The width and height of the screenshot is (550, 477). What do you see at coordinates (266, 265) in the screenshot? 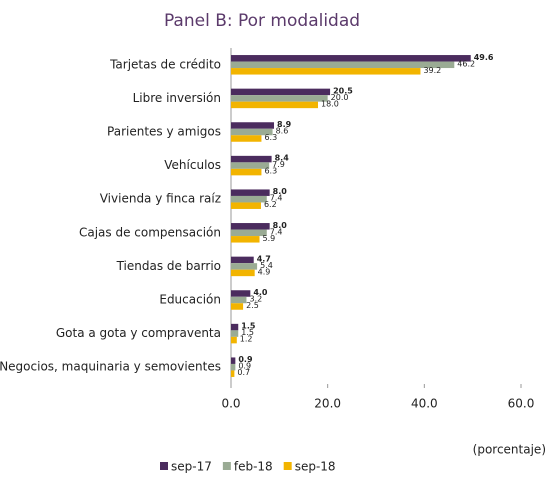
I see `value-label: 5.4` at bounding box center [266, 265].